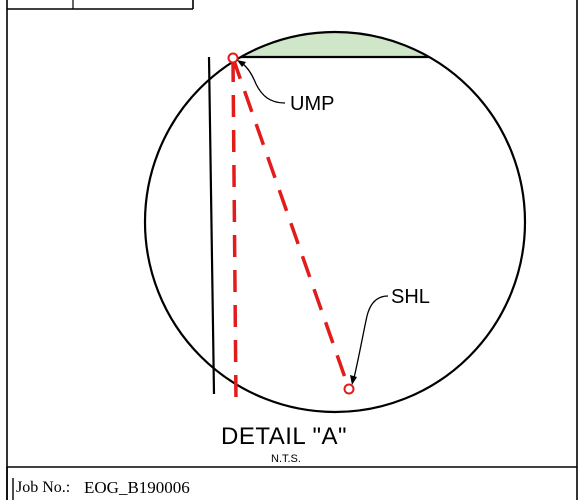 The height and width of the screenshot is (500, 581). I want to click on shl-callout-label: SHL, so click(410, 297).